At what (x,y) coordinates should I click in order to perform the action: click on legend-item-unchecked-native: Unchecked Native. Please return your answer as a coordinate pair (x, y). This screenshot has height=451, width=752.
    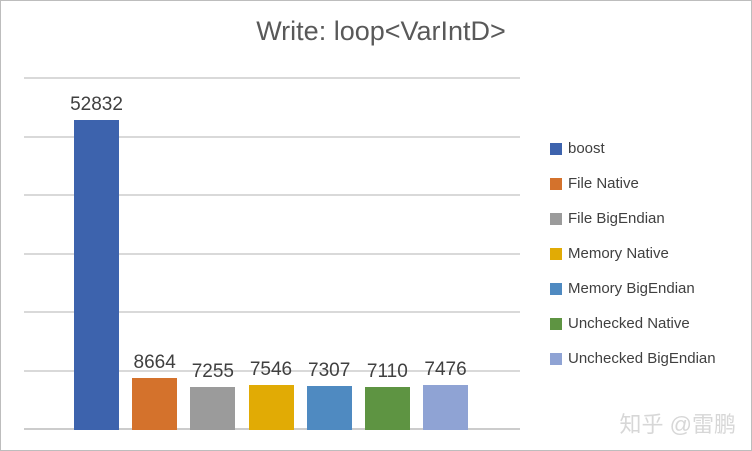
    Looking at the image, I should click on (633, 323).